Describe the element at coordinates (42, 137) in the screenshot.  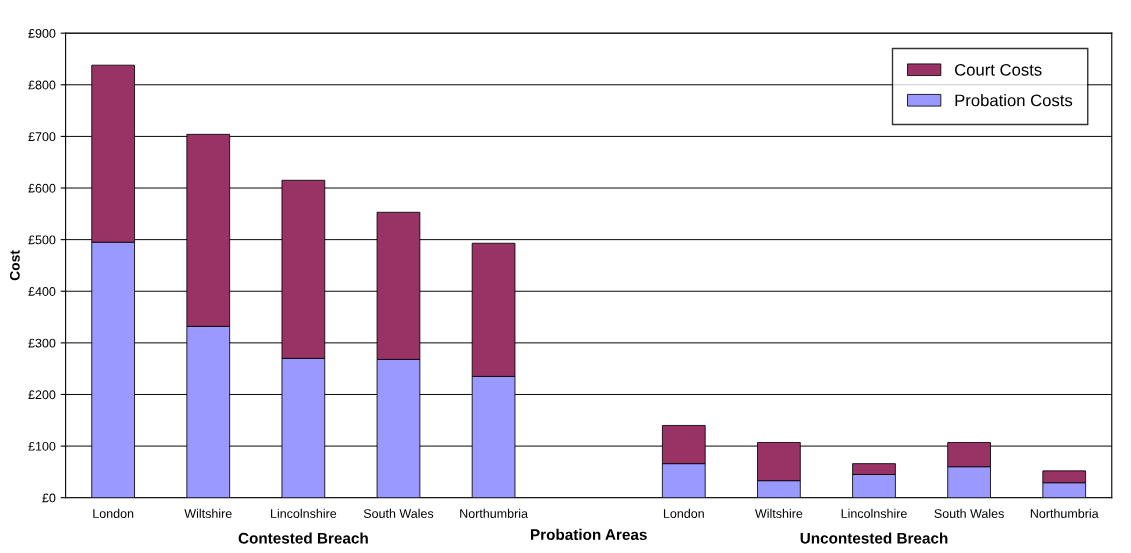
I see `y-tick-label: £700` at that location.